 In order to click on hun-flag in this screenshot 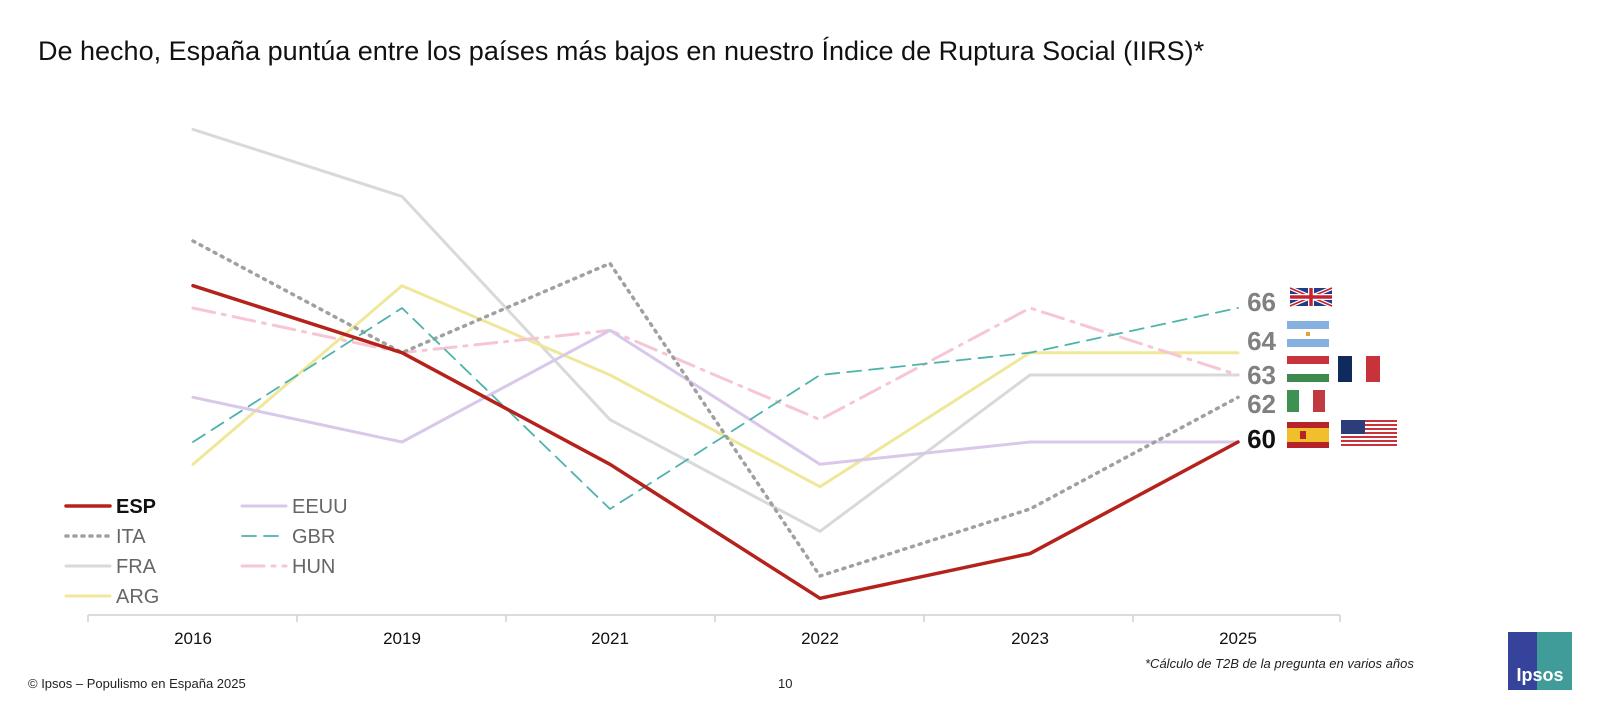, I will do `click(1308, 369)`.